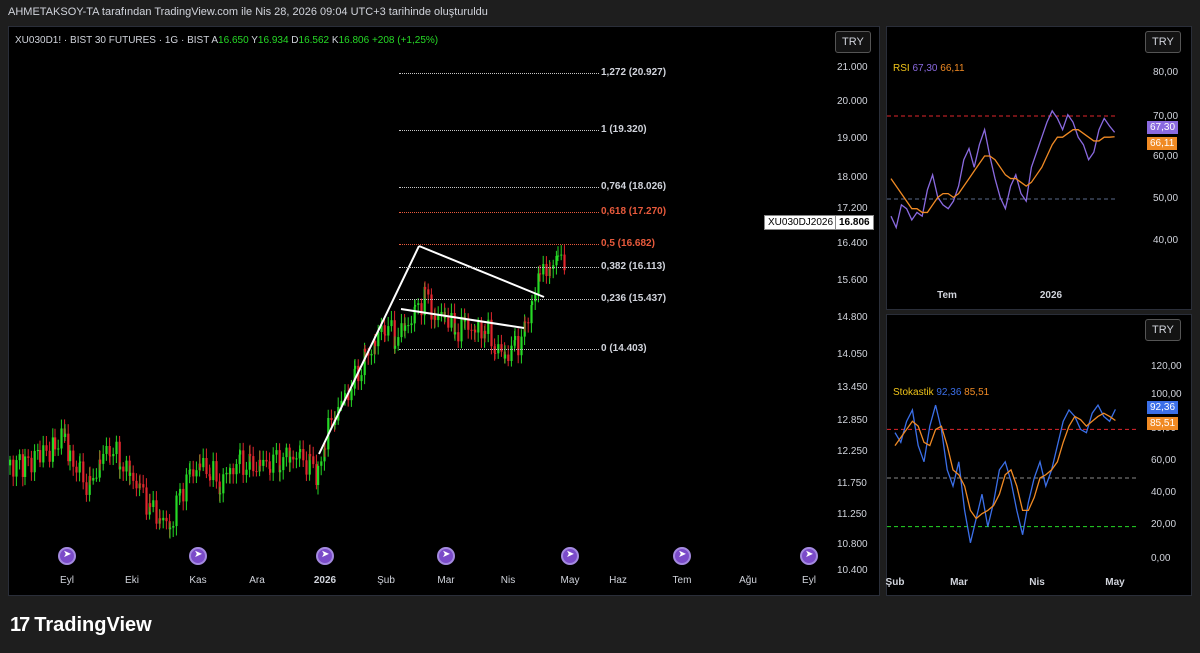  I want to click on fib-level-label: 0,764 (18.026), so click(634, 186).